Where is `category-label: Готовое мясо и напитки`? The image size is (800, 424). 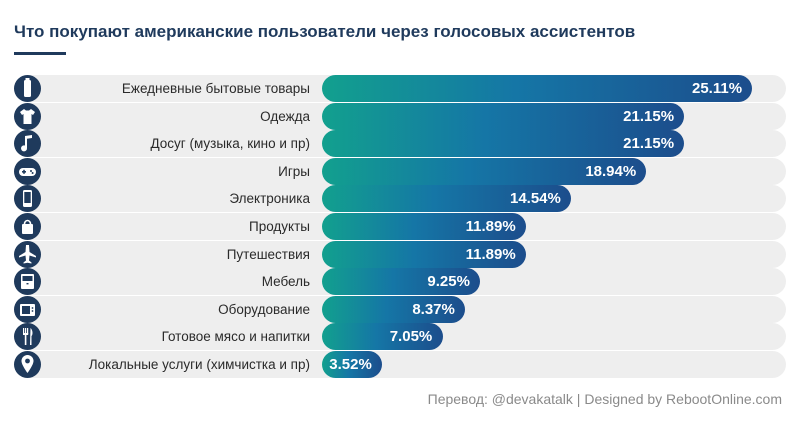
category-label: Готовое мясо и напитки is located at coordinates (235, 337).